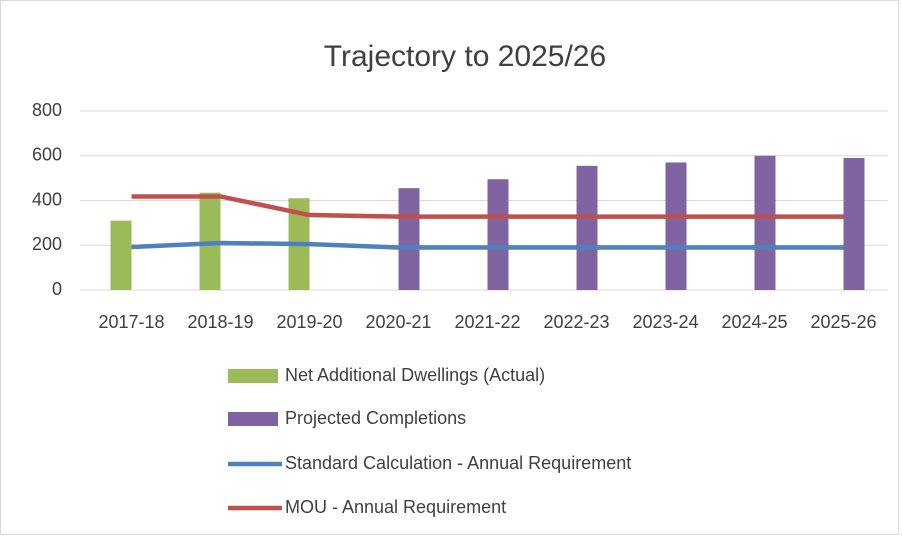  Describe the element at coordinates (415, 375) in the screenshot. I see `legend-label: Net Additional Dwellings (Actual)` at that location.